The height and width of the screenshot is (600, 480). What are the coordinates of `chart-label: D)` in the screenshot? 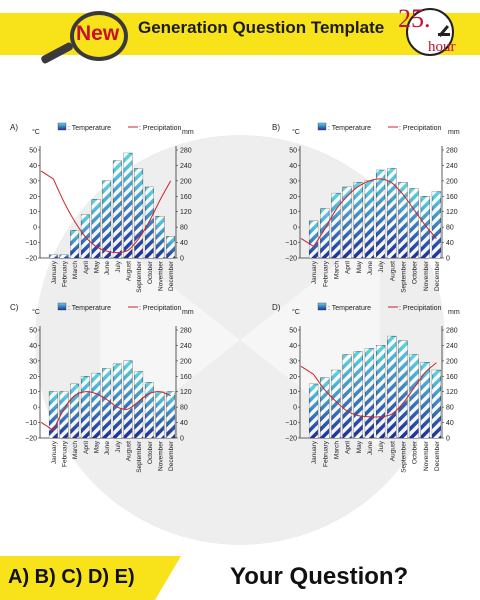 It's located at (276, 307).